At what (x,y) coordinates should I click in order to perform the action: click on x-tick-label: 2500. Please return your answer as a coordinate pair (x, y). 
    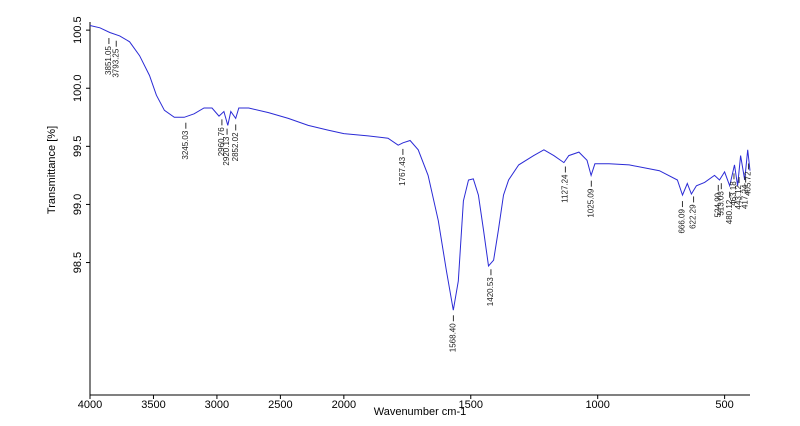
    Looking at the image, I should click on (280, 405).